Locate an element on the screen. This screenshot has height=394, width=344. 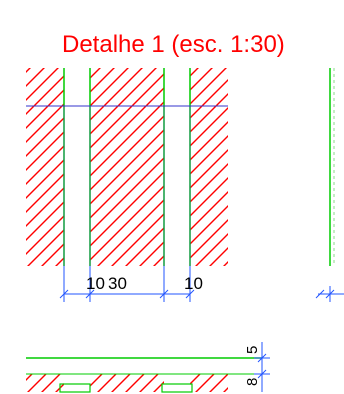
dimension-label: 8 is located at coordinates (252, 382).